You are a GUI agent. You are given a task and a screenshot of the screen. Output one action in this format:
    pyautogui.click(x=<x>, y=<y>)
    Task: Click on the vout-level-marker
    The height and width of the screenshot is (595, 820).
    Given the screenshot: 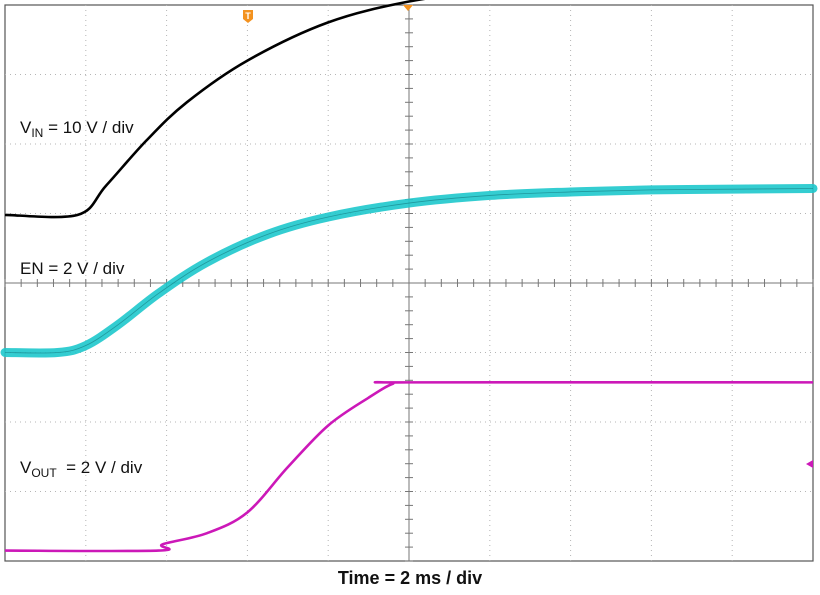 What is the action you would take?
    pyautogui.click(x=809, y=464)
    